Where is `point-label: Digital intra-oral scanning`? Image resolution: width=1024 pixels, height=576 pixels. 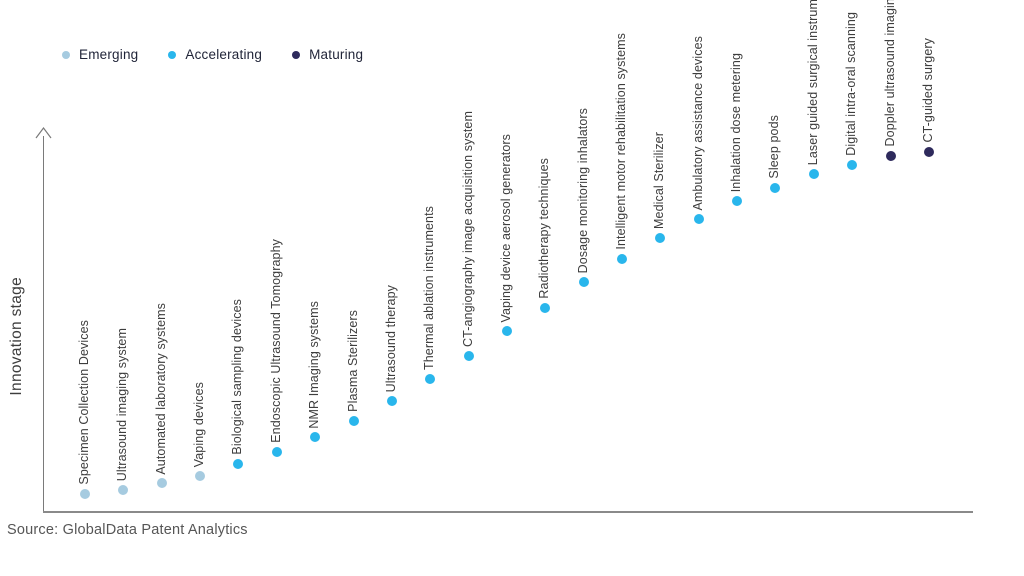
point-label: Digital intra-oral scanning is located at coordinates (851, 84).